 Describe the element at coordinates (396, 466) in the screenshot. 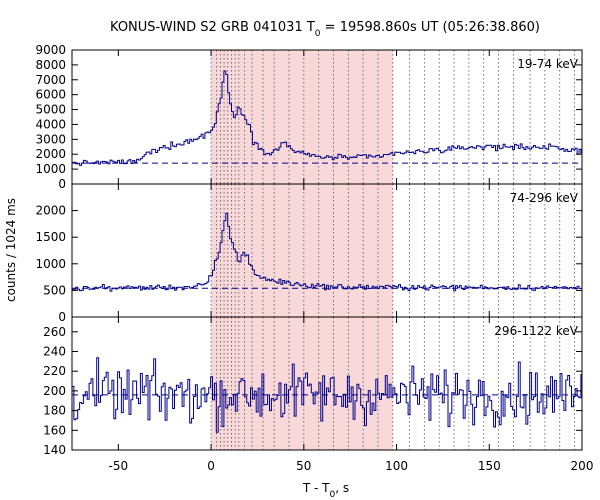

I see `x-tick-label-4: 100` at that location.